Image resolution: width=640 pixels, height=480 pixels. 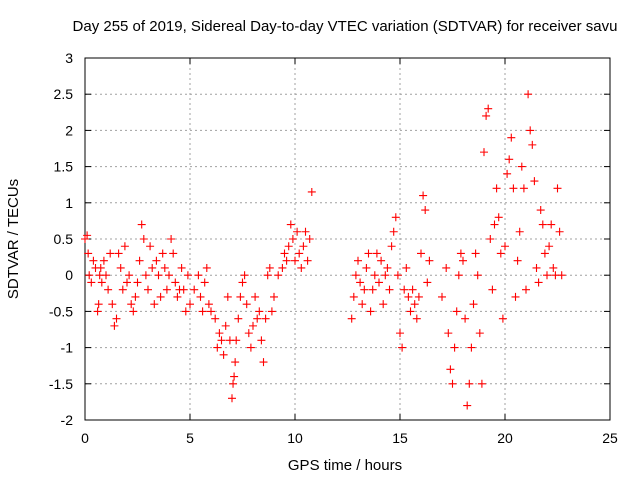 What do you see at coordinates (400, 438) in the screenshot?
I see `x-tick-label: 15` at bounding box center [400, 438].